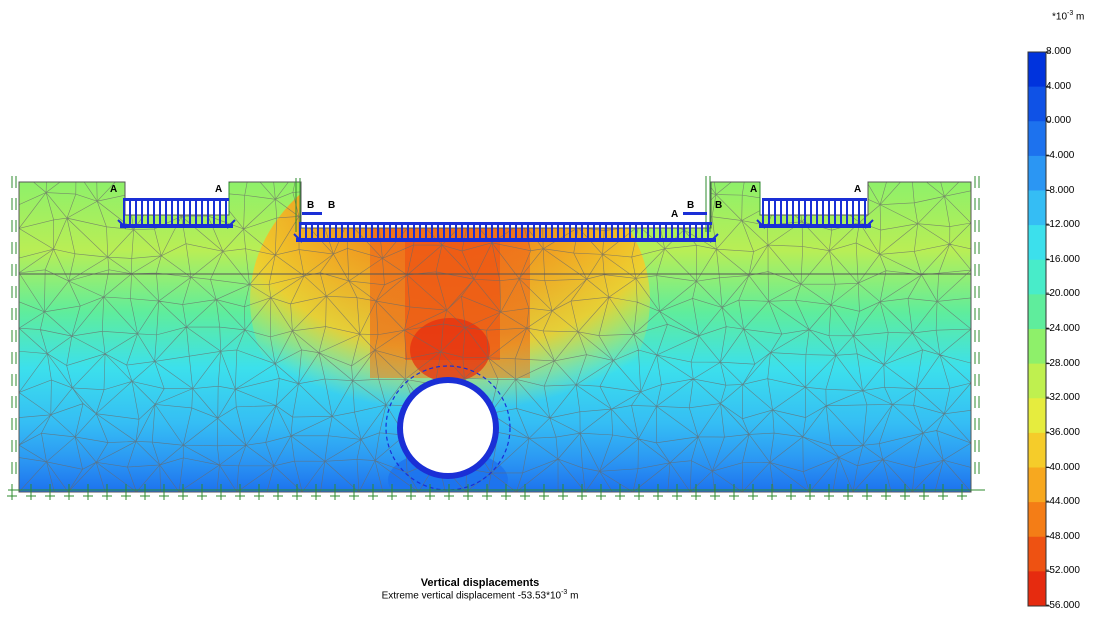 The height and width of the screenshot is (619, 1099). What do you see at coordinates (1059, 121) in the screenshot?
I see `legend-label: 0.000` at bounding box center [1059, 121].